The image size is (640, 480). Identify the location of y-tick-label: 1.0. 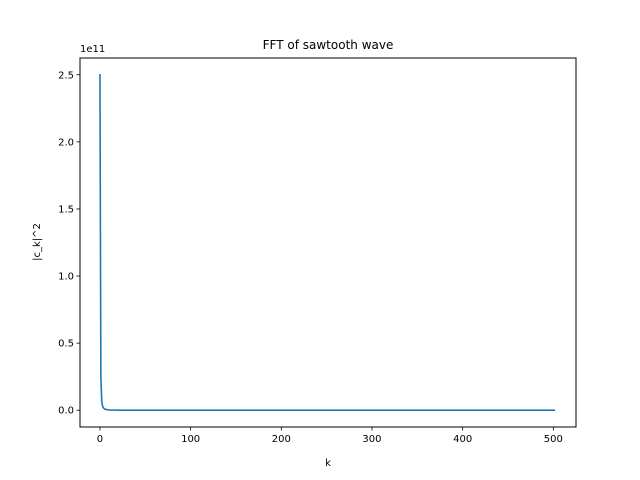
(66, 277).